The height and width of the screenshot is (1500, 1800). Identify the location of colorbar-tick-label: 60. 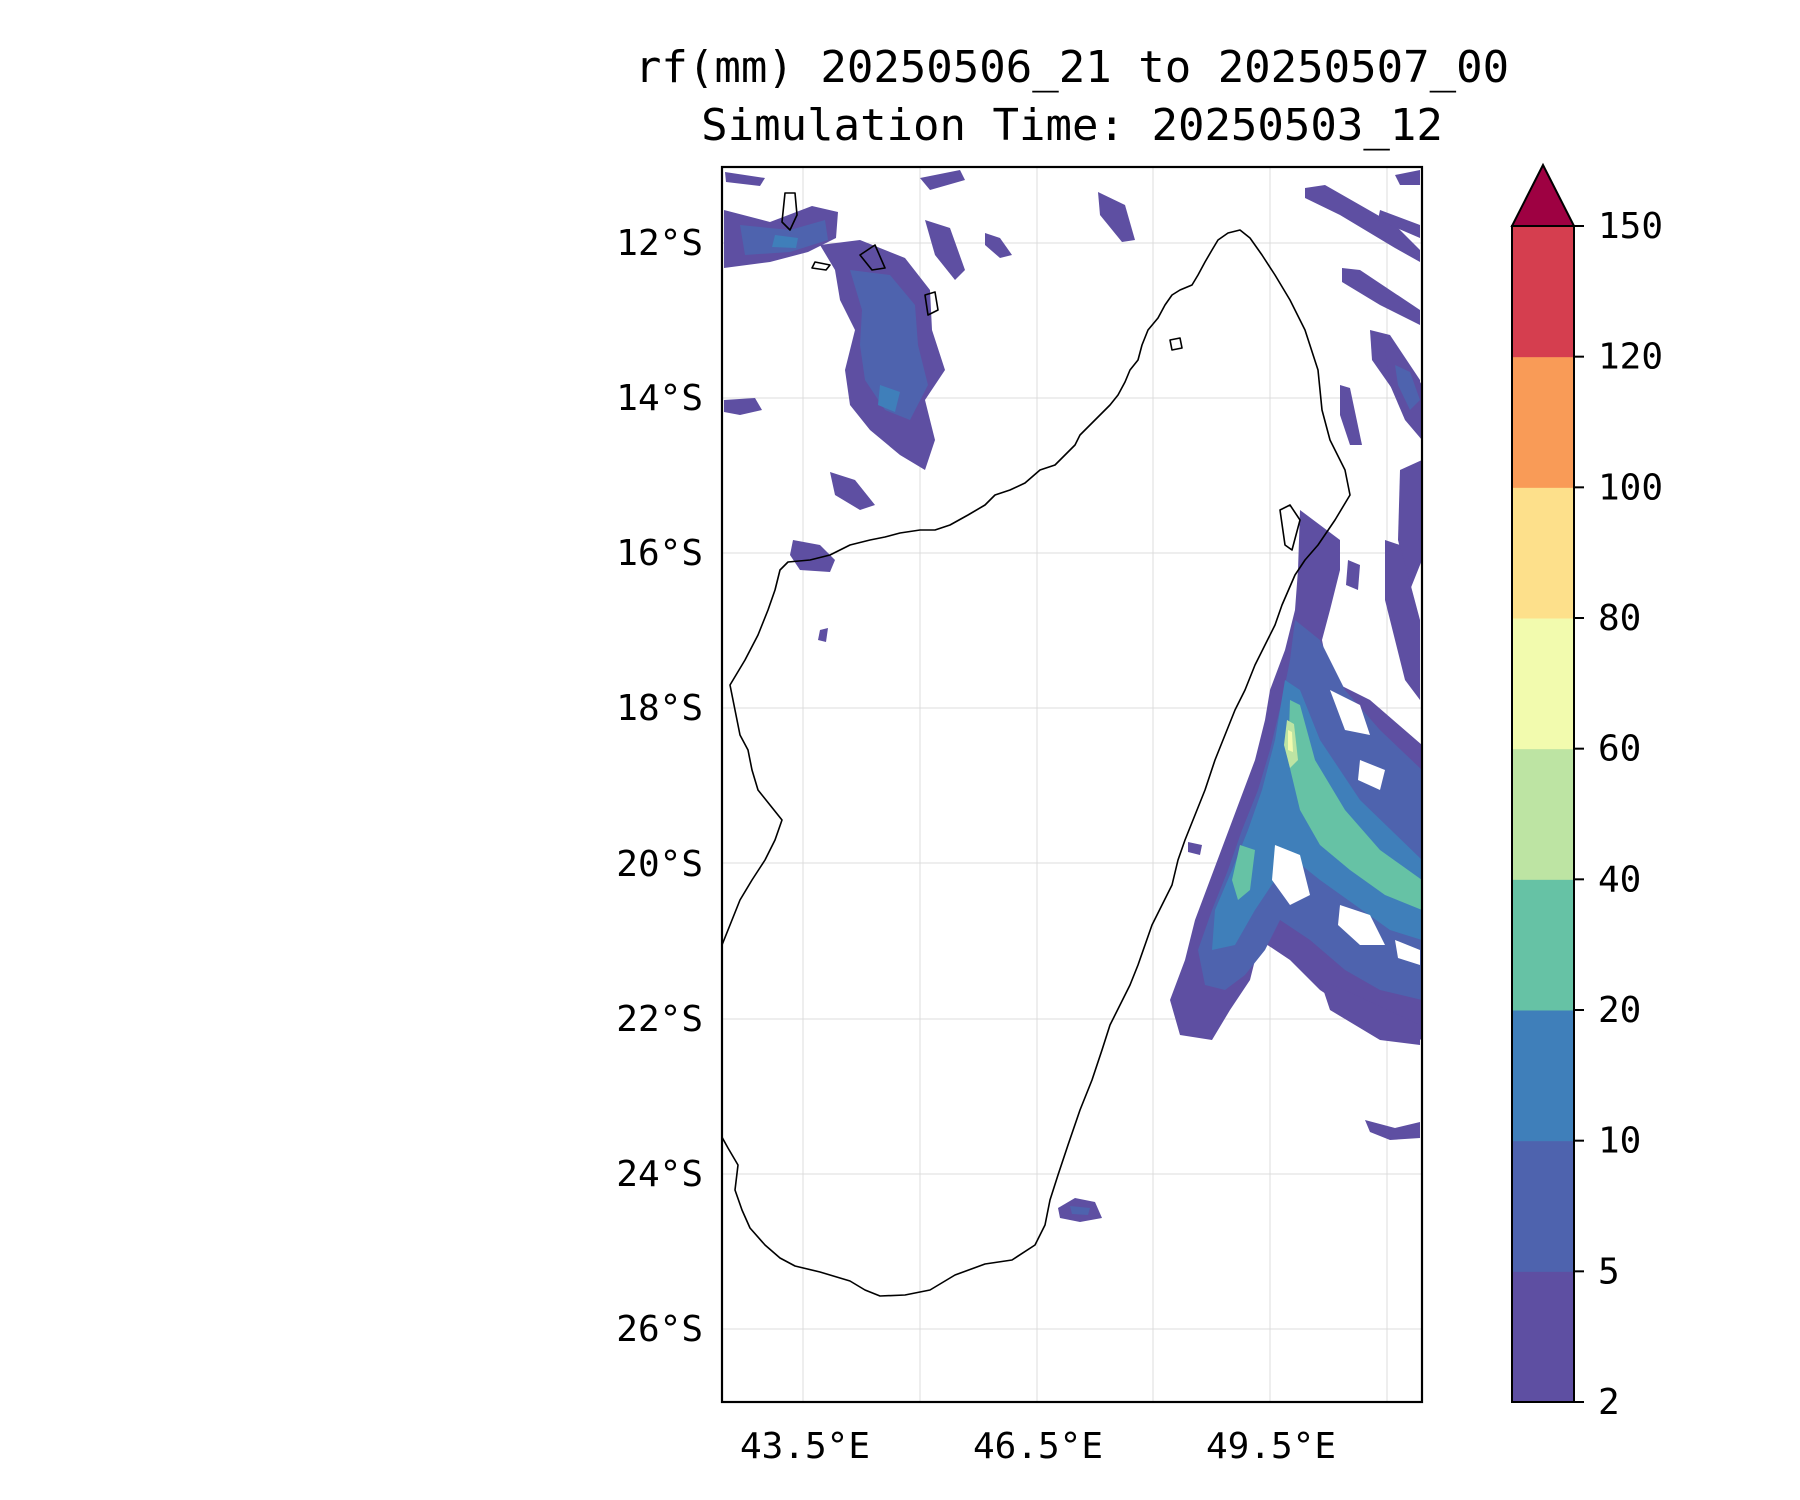
(1619, 749).